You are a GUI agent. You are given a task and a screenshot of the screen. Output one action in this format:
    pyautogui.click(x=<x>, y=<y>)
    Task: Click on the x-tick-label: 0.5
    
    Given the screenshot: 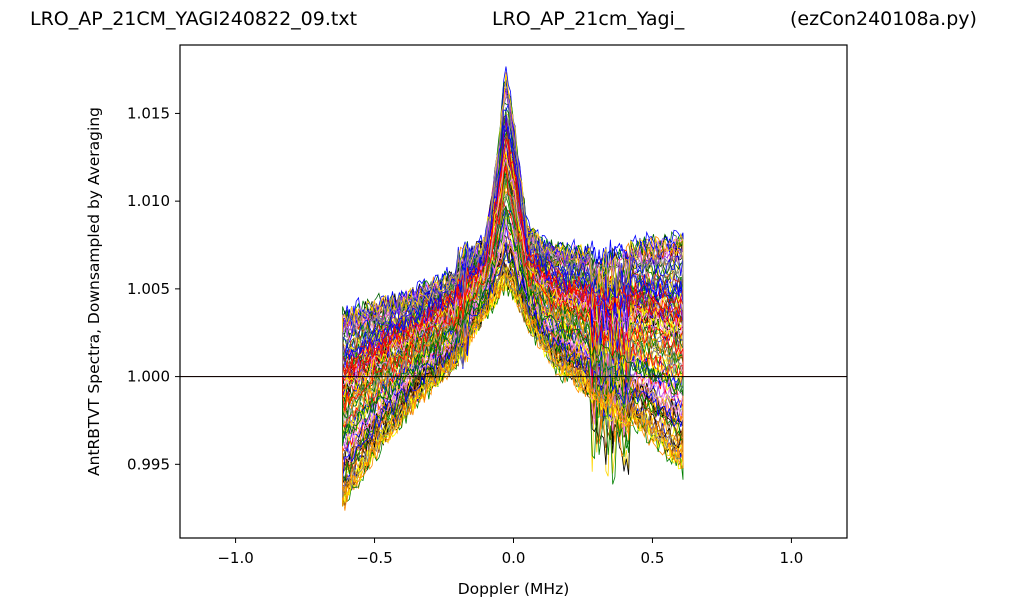 What is the action you would take?
    pyautogui.click(x=653, y=558)
    